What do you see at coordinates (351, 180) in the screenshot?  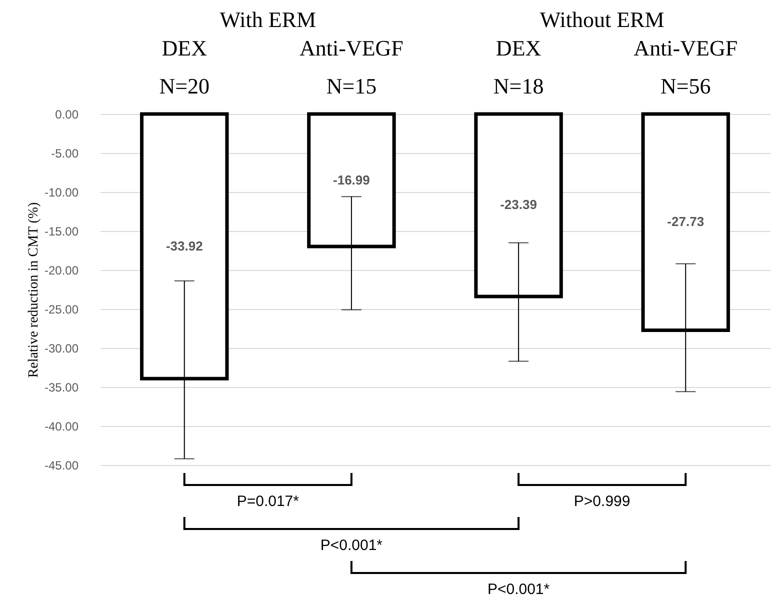 I see `data-label: -16.99` at bounding box center [351, 180].